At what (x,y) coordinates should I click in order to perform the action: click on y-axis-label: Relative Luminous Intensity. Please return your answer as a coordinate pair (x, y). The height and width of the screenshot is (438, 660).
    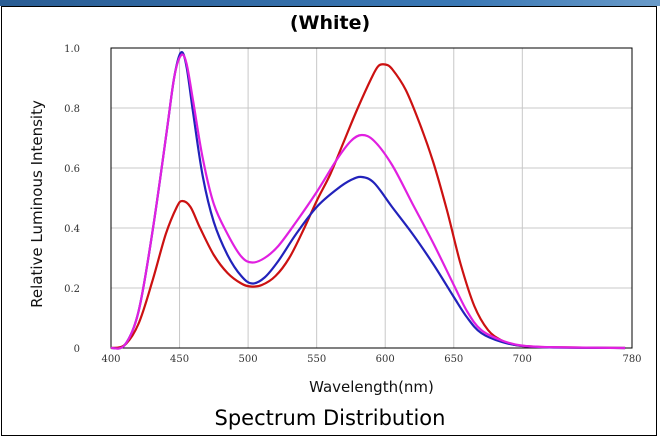
    Looking at the image, I should click on (37, 204).